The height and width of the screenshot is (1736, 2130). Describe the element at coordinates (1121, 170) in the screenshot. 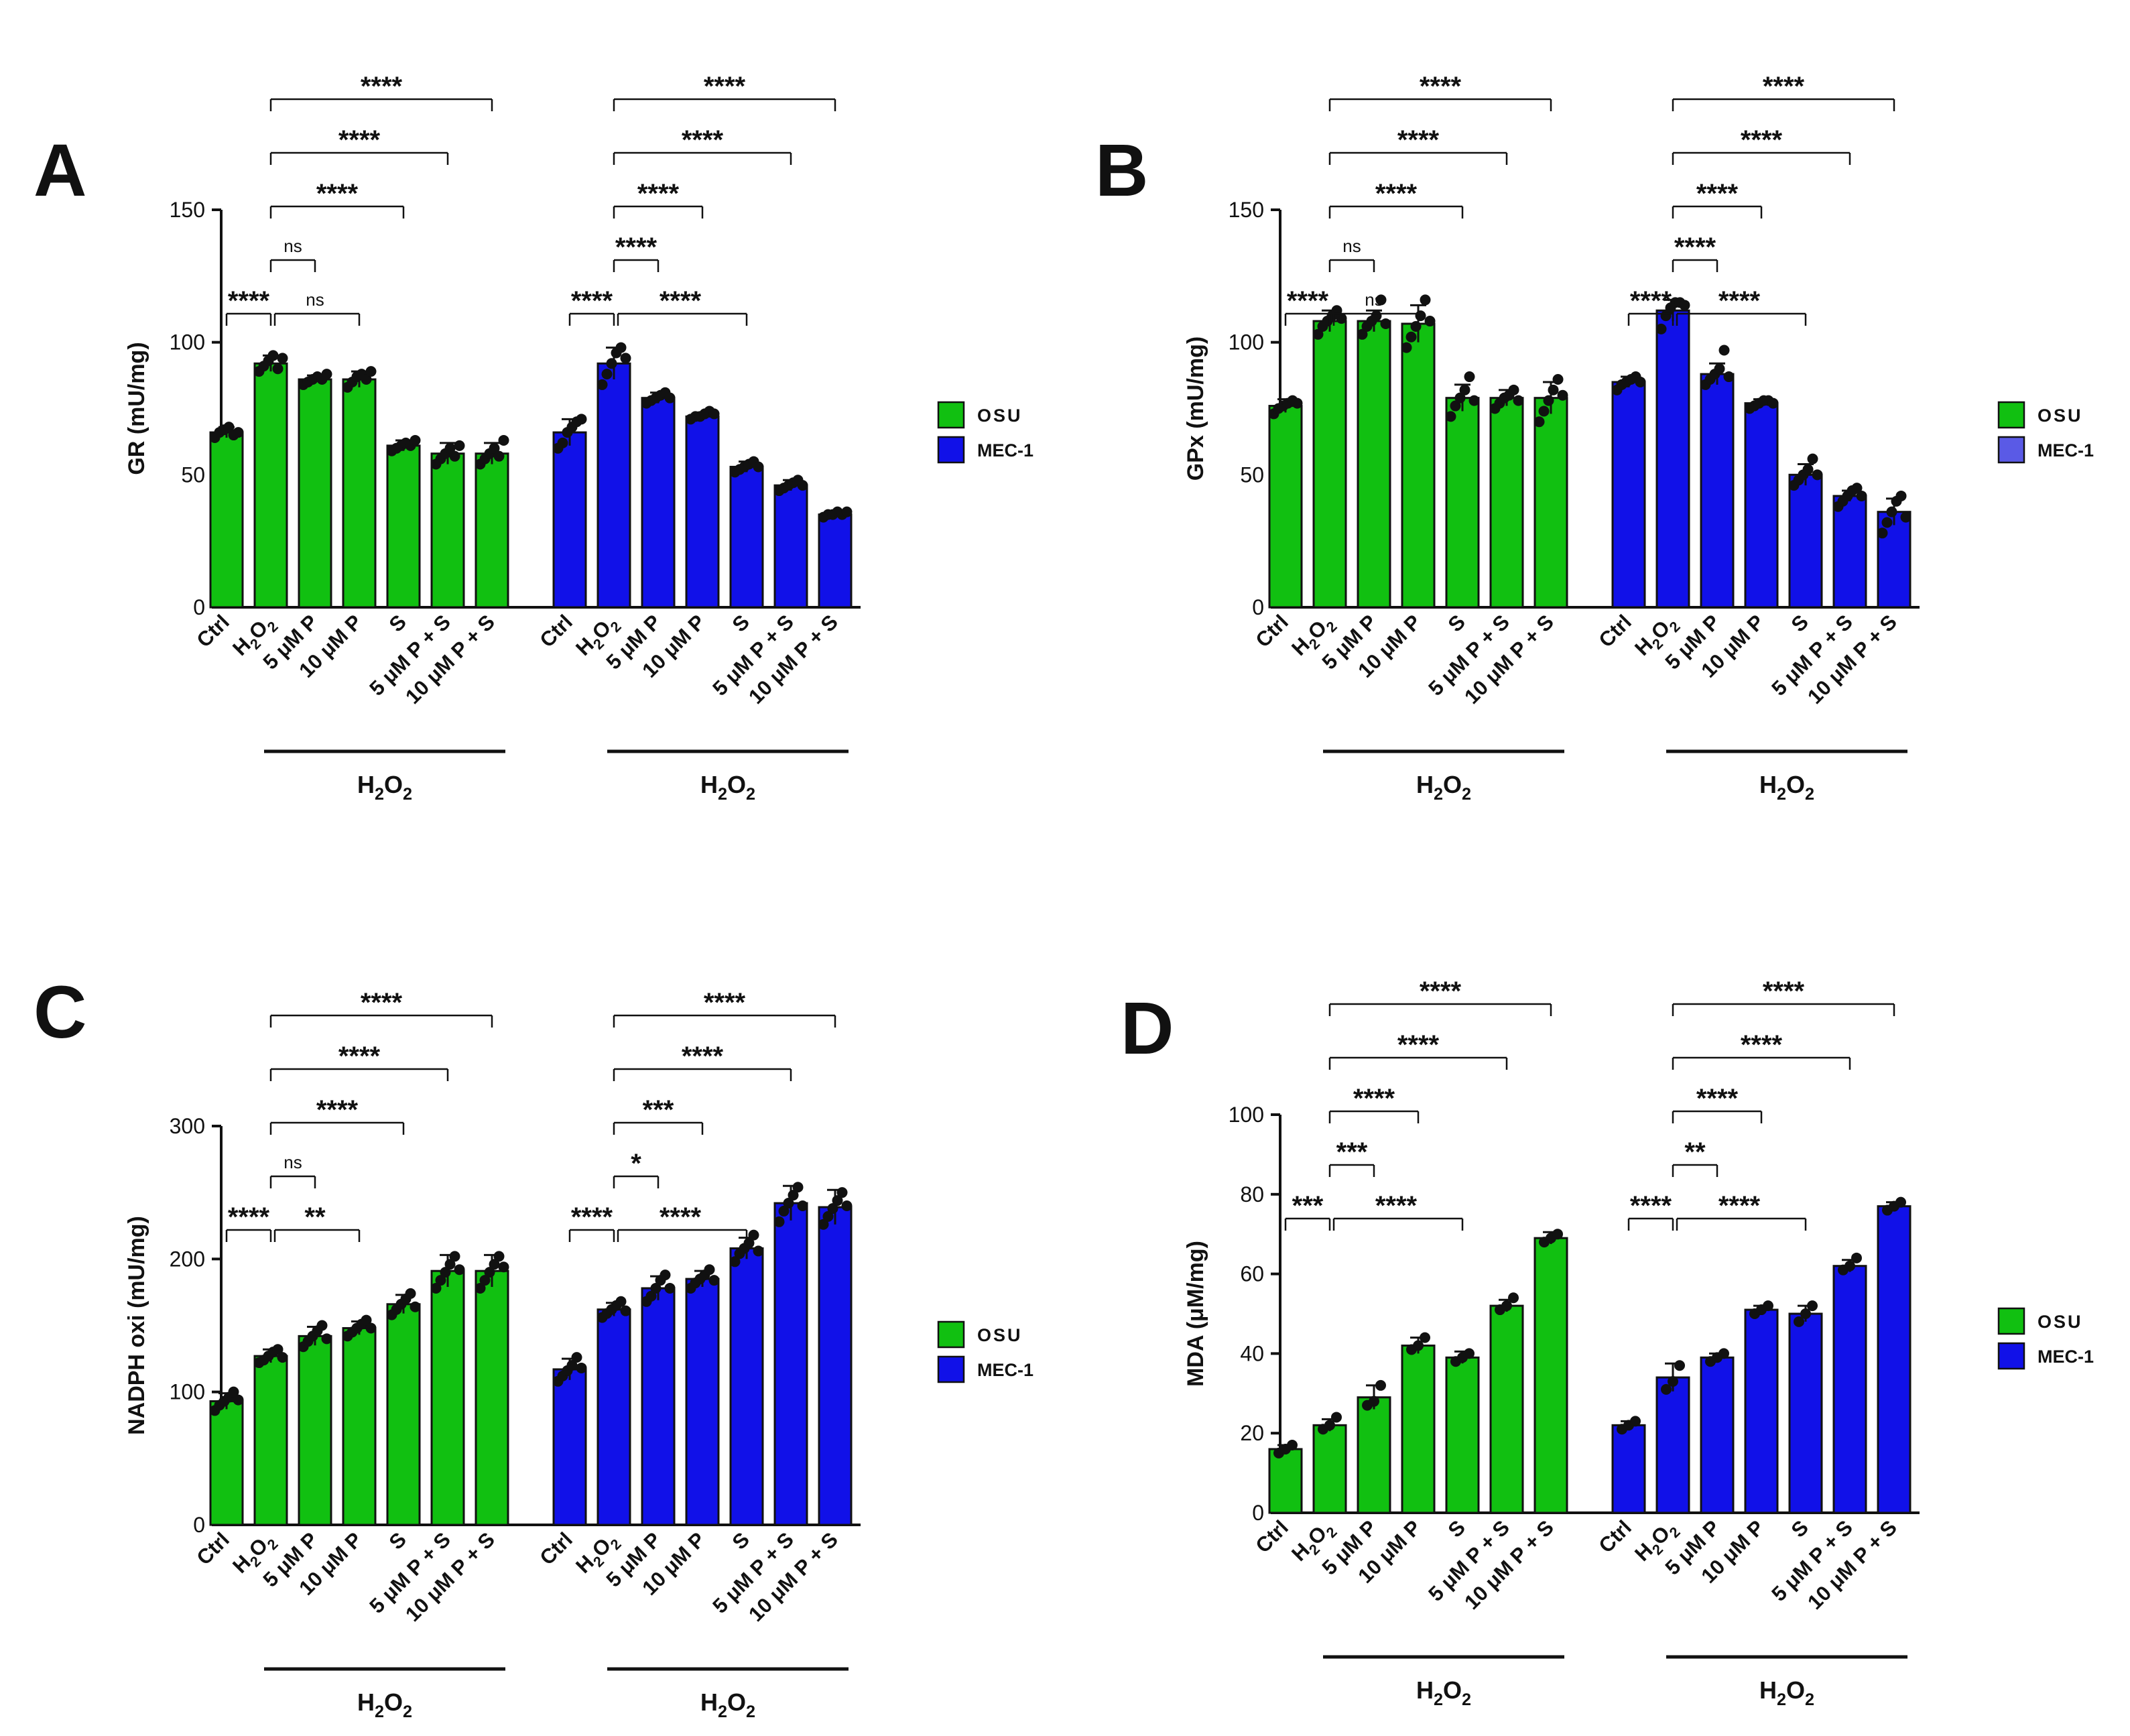

I see `panel-letter: B` at that location.